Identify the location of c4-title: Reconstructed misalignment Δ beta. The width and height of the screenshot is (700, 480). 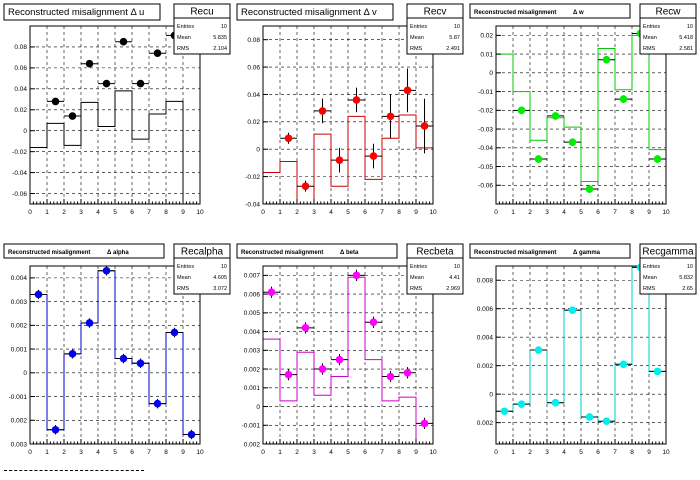
(300, 253).